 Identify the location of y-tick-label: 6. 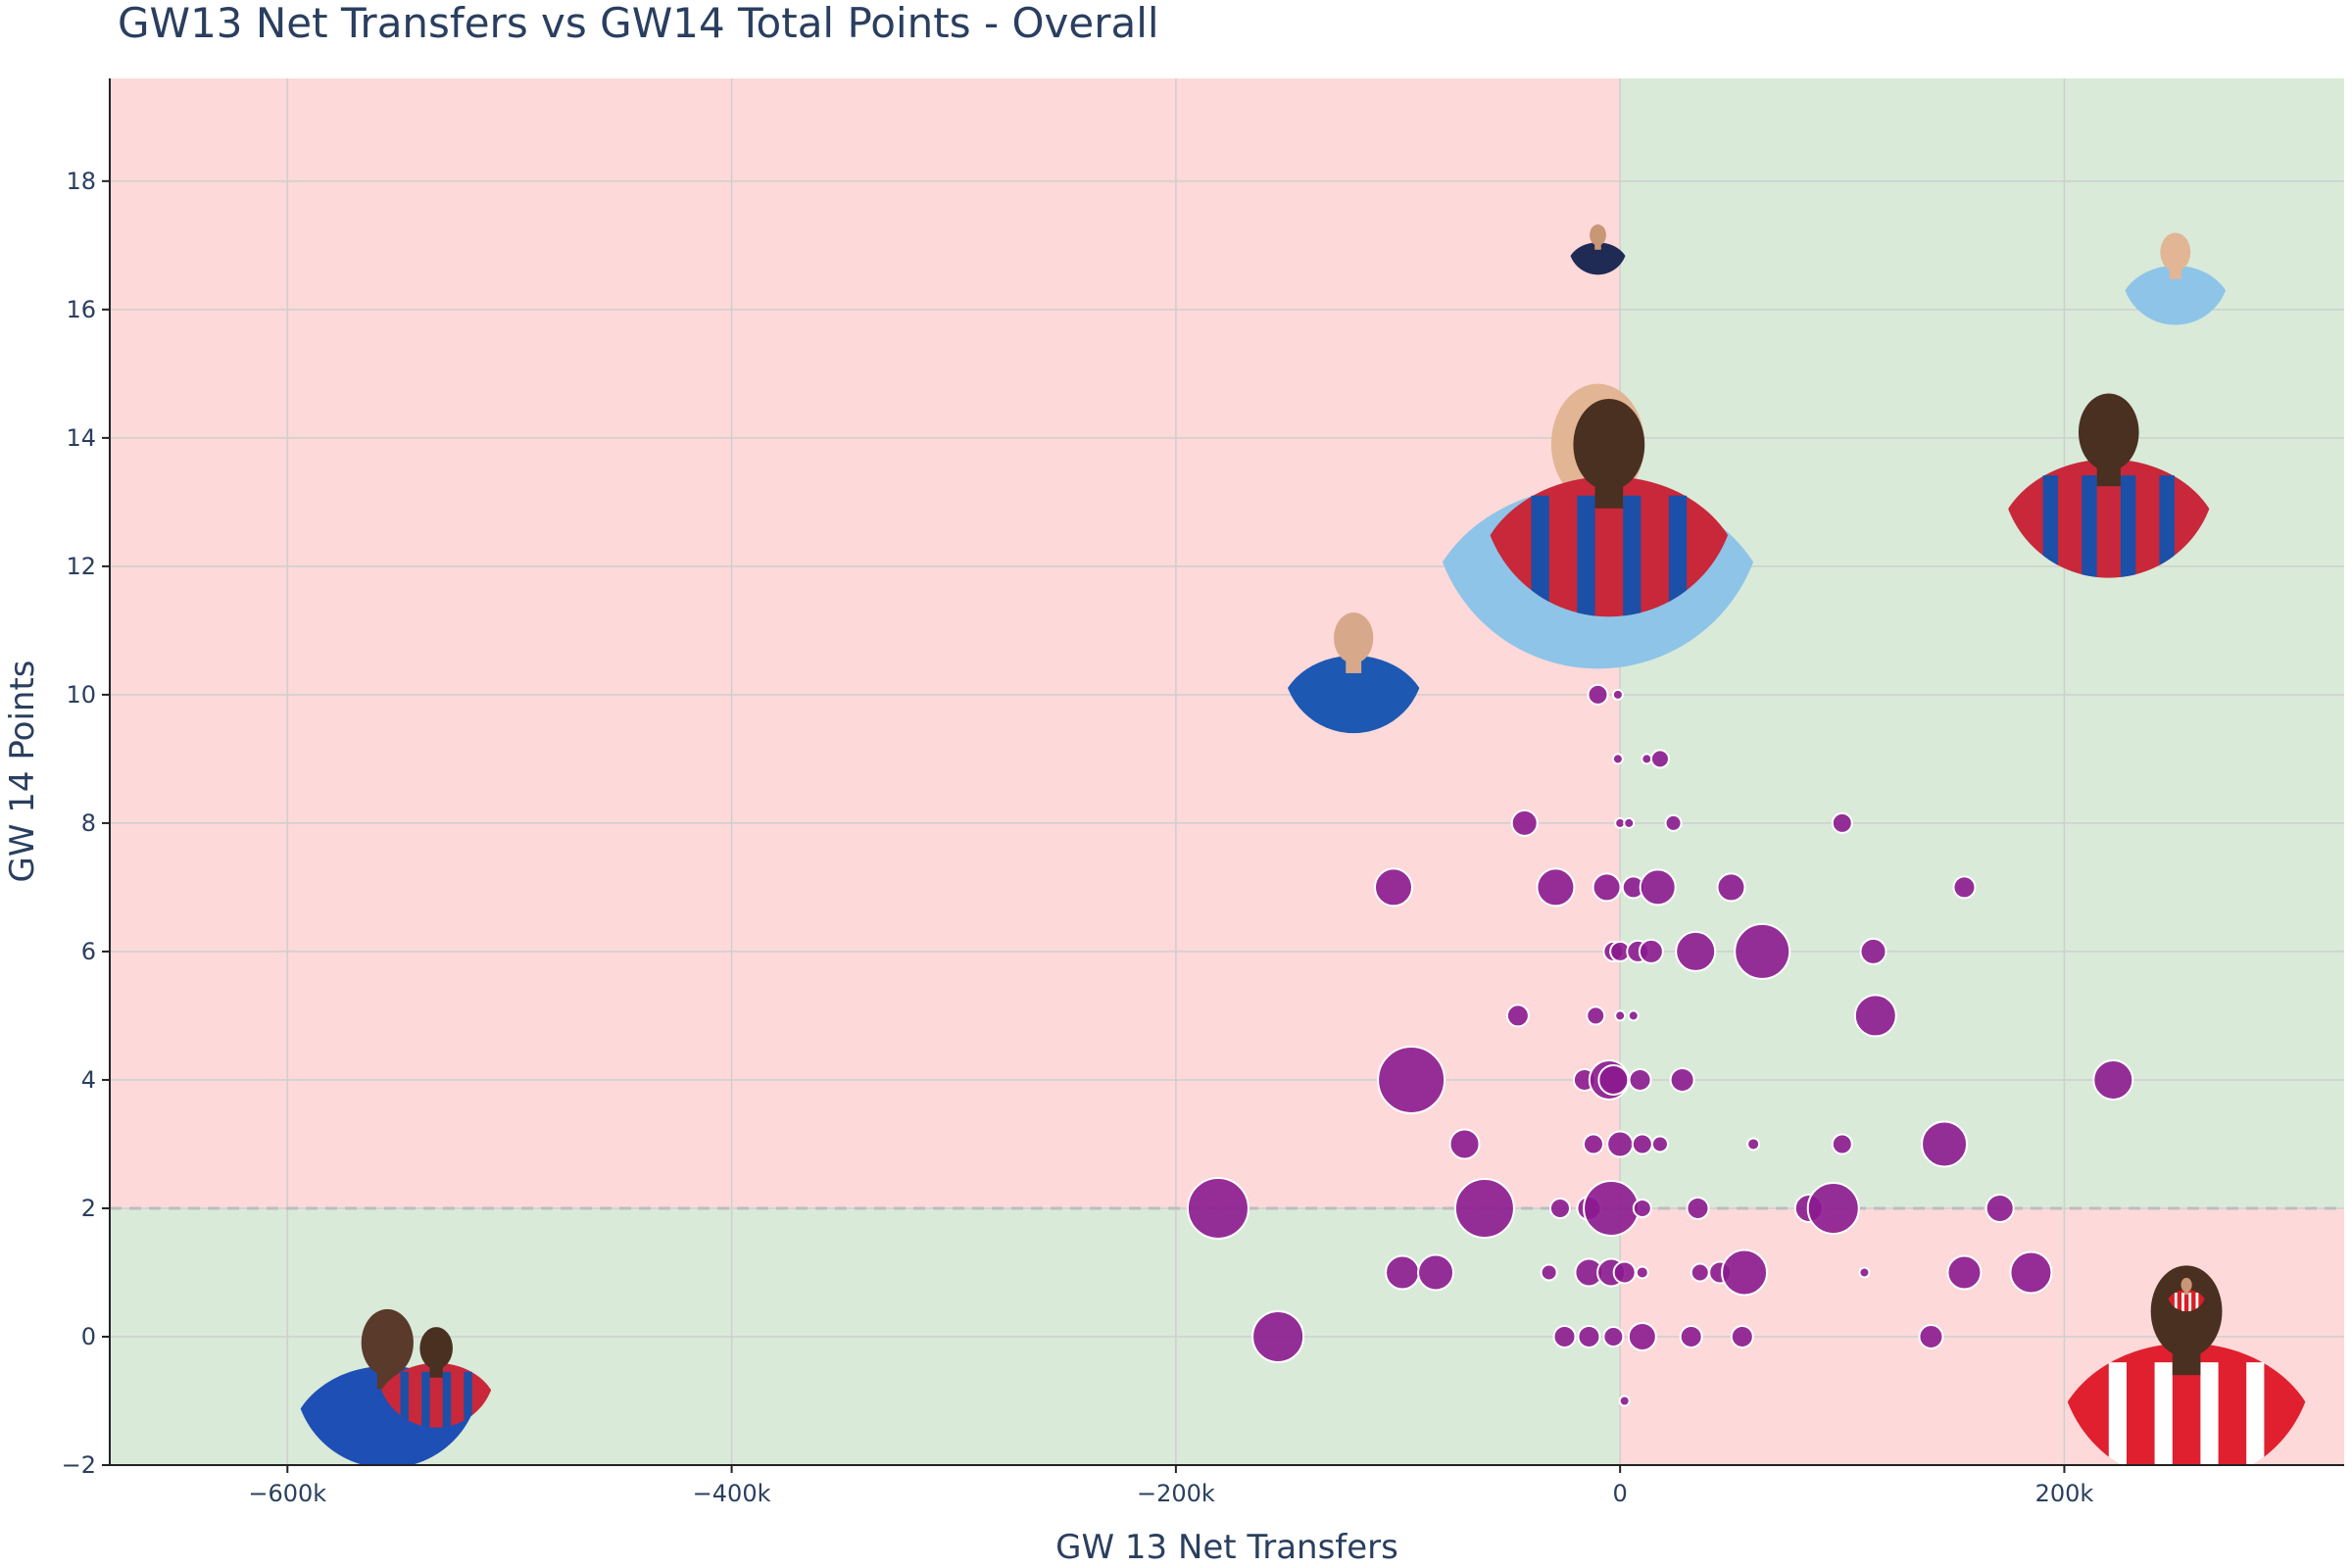
(88, 951).